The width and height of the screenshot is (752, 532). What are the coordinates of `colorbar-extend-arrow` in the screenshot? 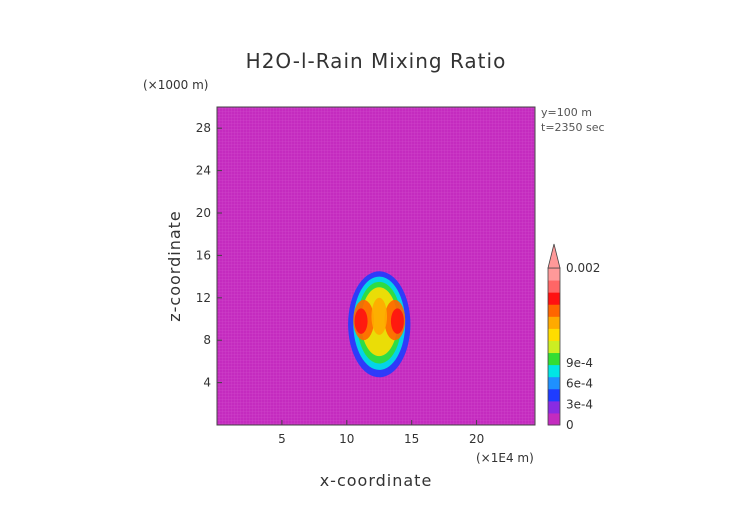 It's located at (554, 256).